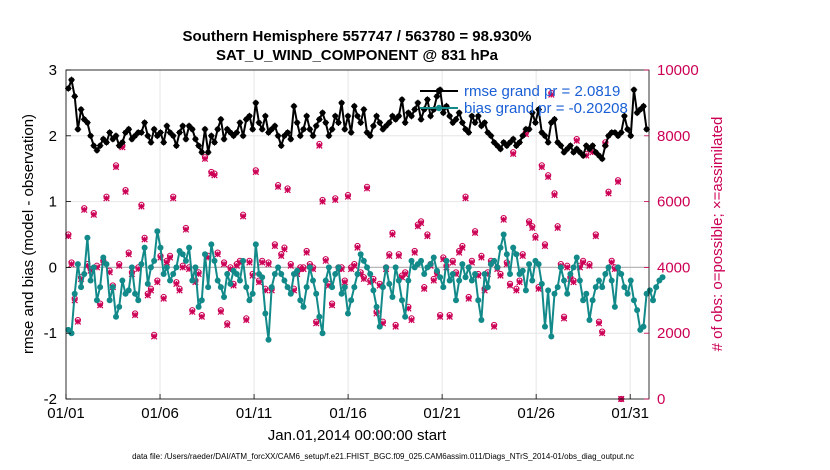 The width and height of the screenshot is (830, 470). What do you see at coordinates (357, 435) in the screenshot?
I see `x-axis-label: Jan.01,2014 00:00:00 start` at bounding box center [357, 435].